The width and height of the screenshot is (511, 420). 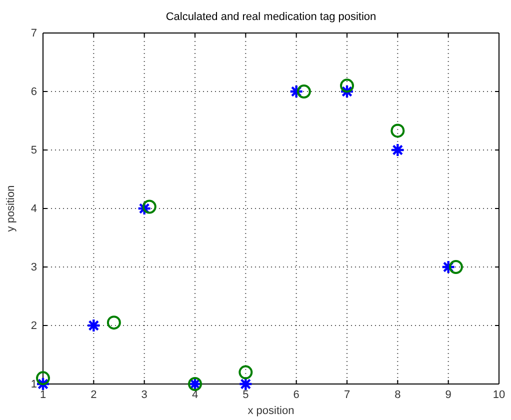 I want to click on x-tick-label: 1, so click(x=43, y=394).